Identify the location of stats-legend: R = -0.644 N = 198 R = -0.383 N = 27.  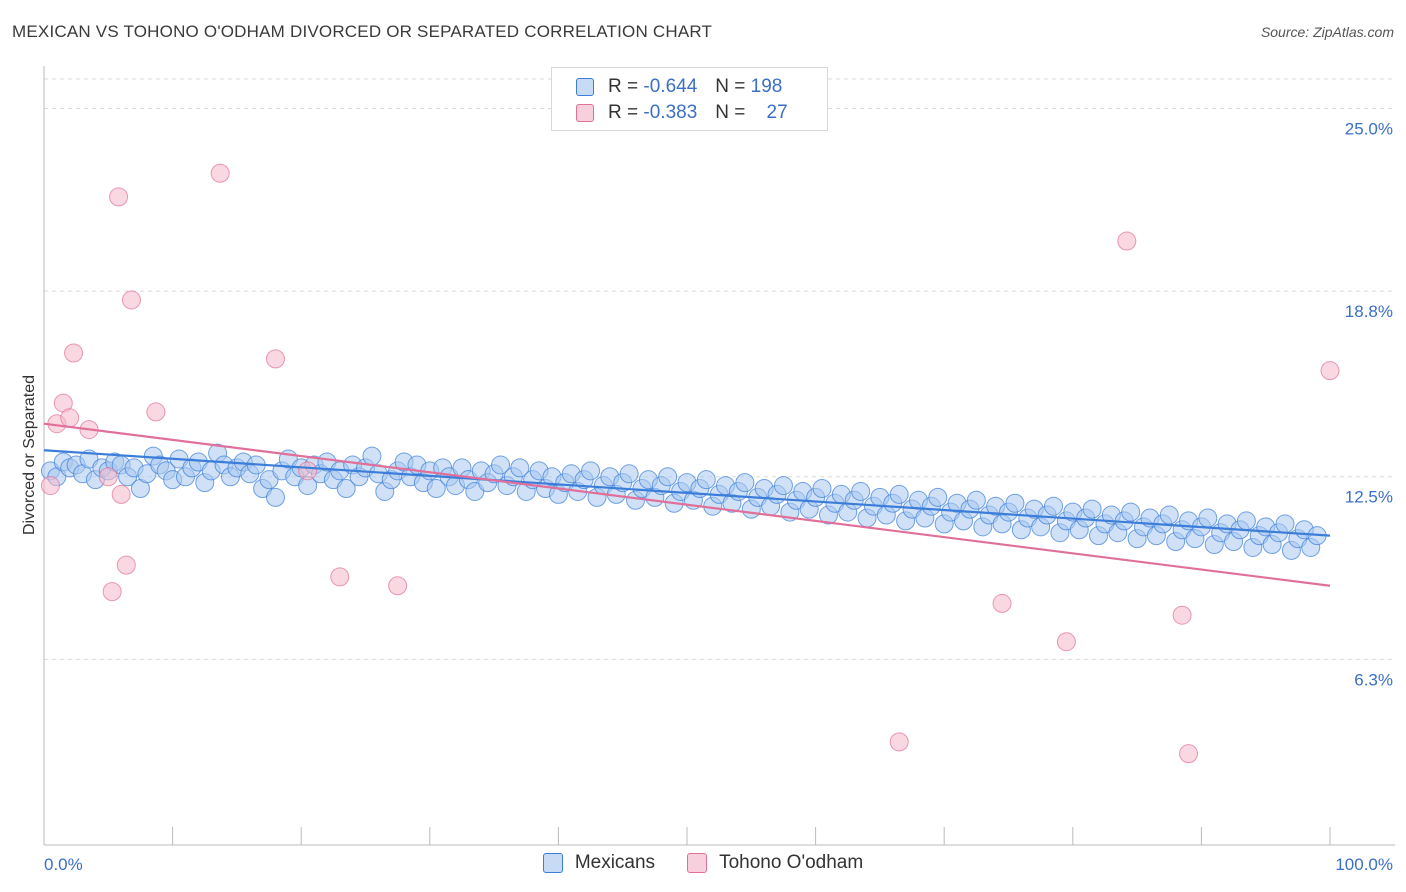
(689, 99).